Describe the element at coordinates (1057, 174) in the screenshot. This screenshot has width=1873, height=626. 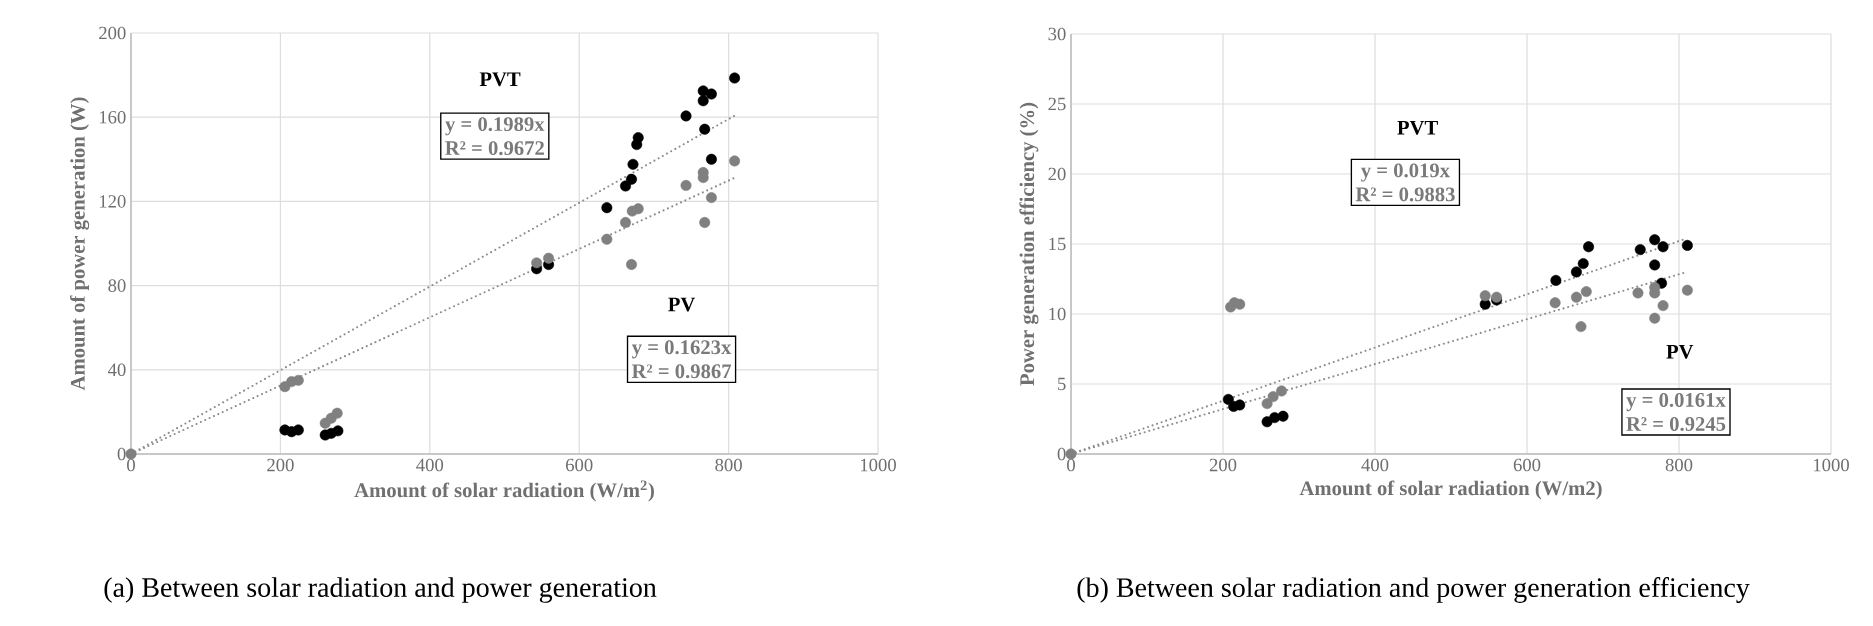
I see `y-tick-label: 20` at that location.